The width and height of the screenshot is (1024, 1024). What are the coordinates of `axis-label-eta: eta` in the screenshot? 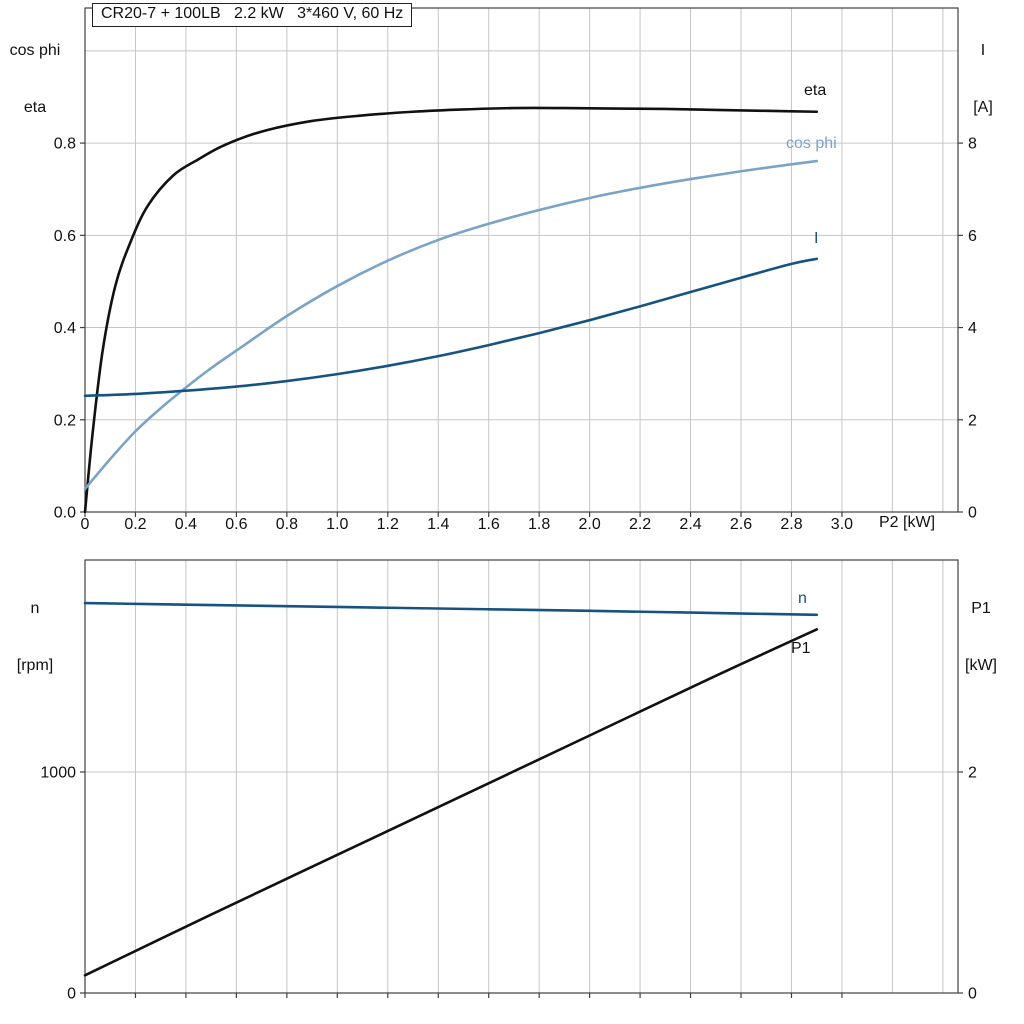 It's located at (35, 107).